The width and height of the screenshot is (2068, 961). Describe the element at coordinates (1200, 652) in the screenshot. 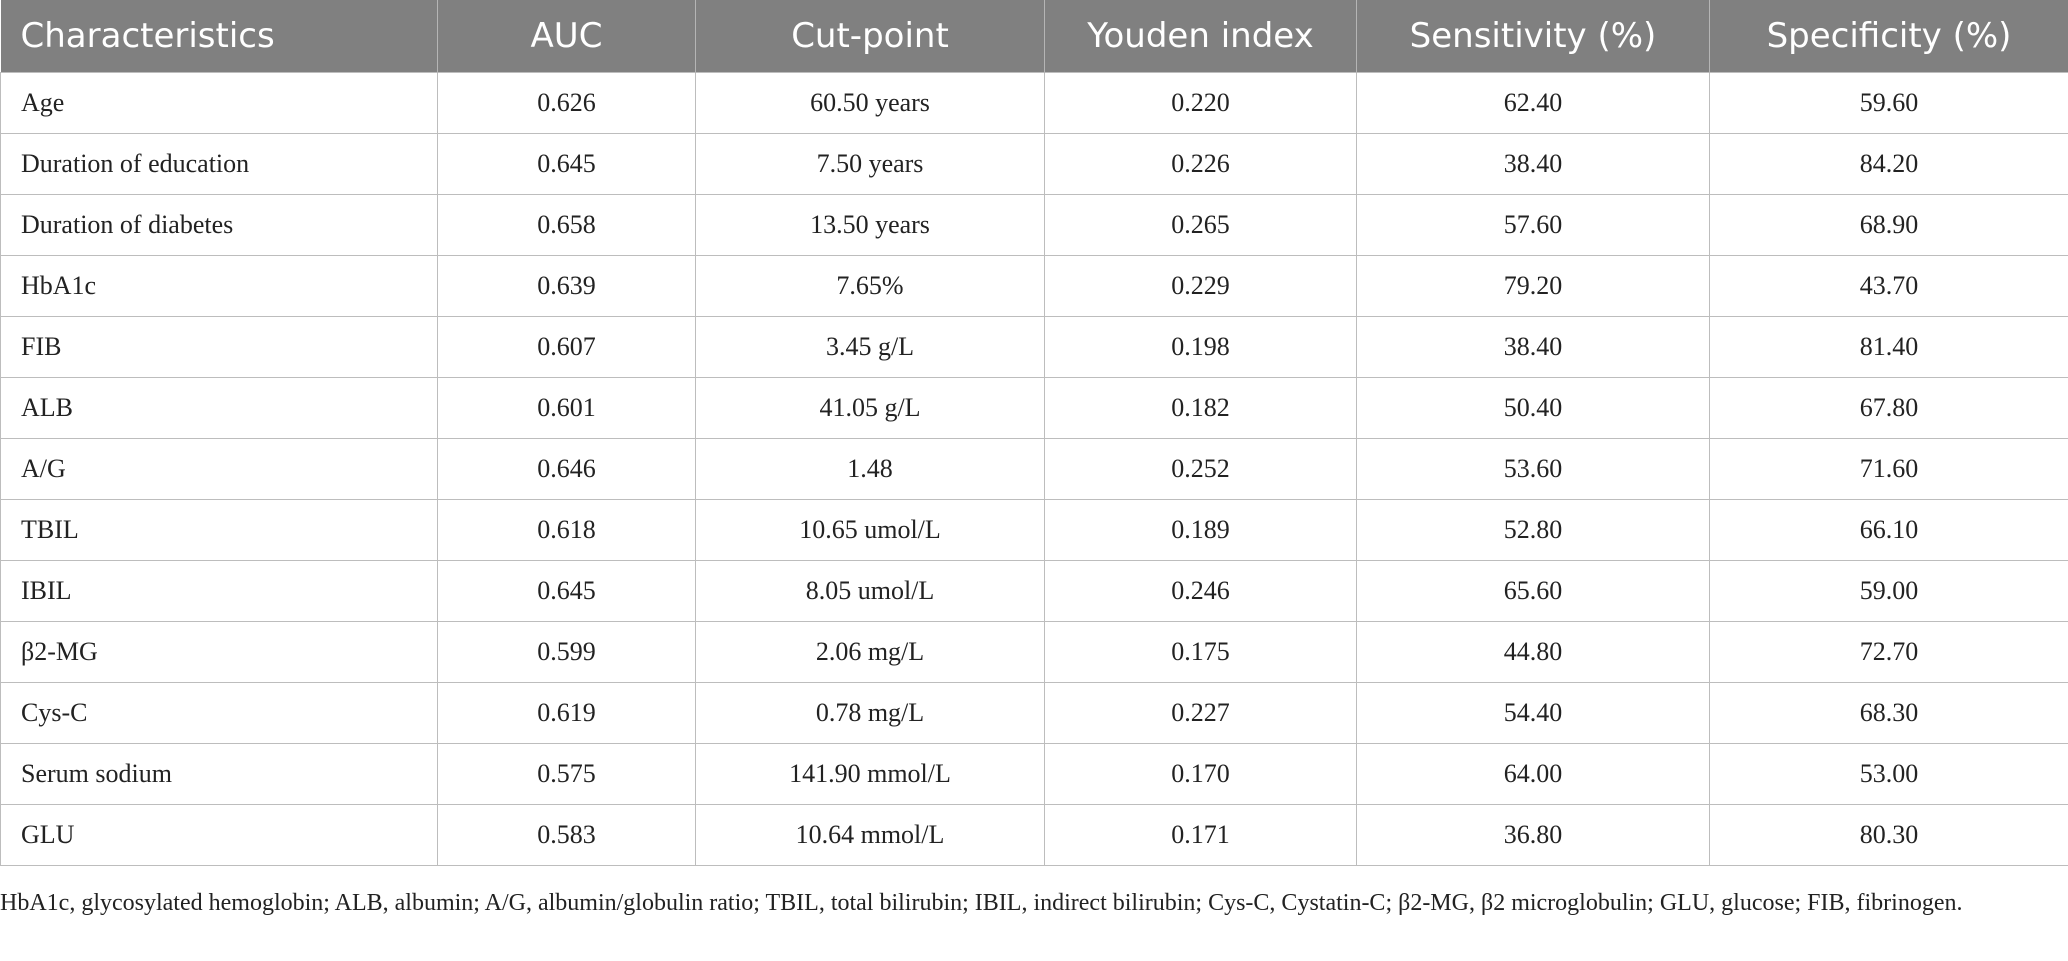

I see `cell-youden-index: 0.175` at that location.